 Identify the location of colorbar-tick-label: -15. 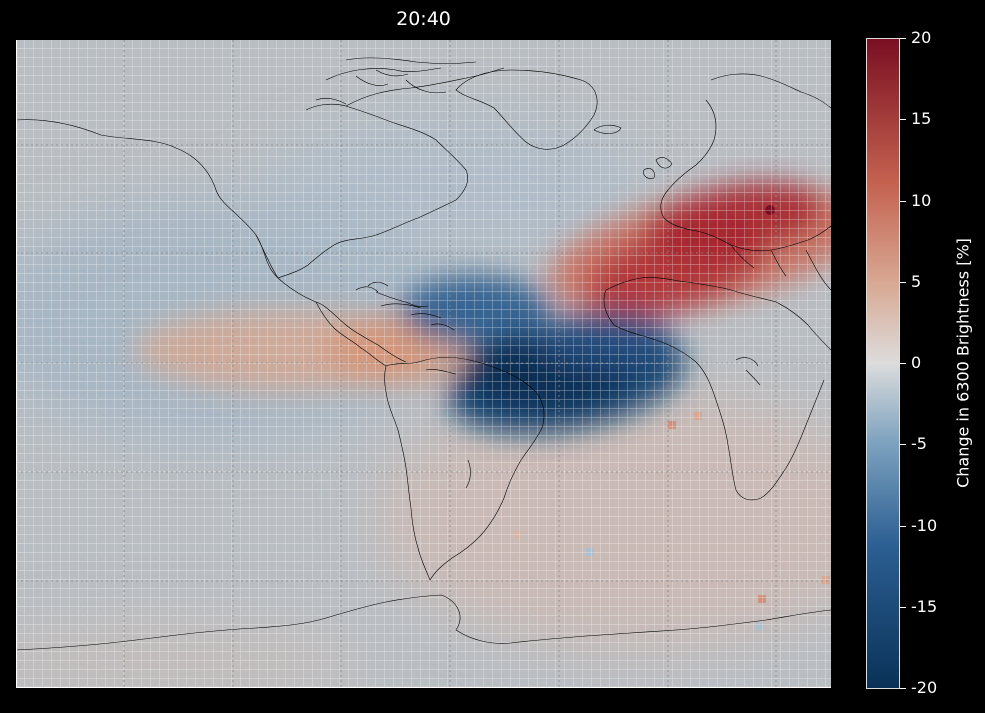
(924, 606).